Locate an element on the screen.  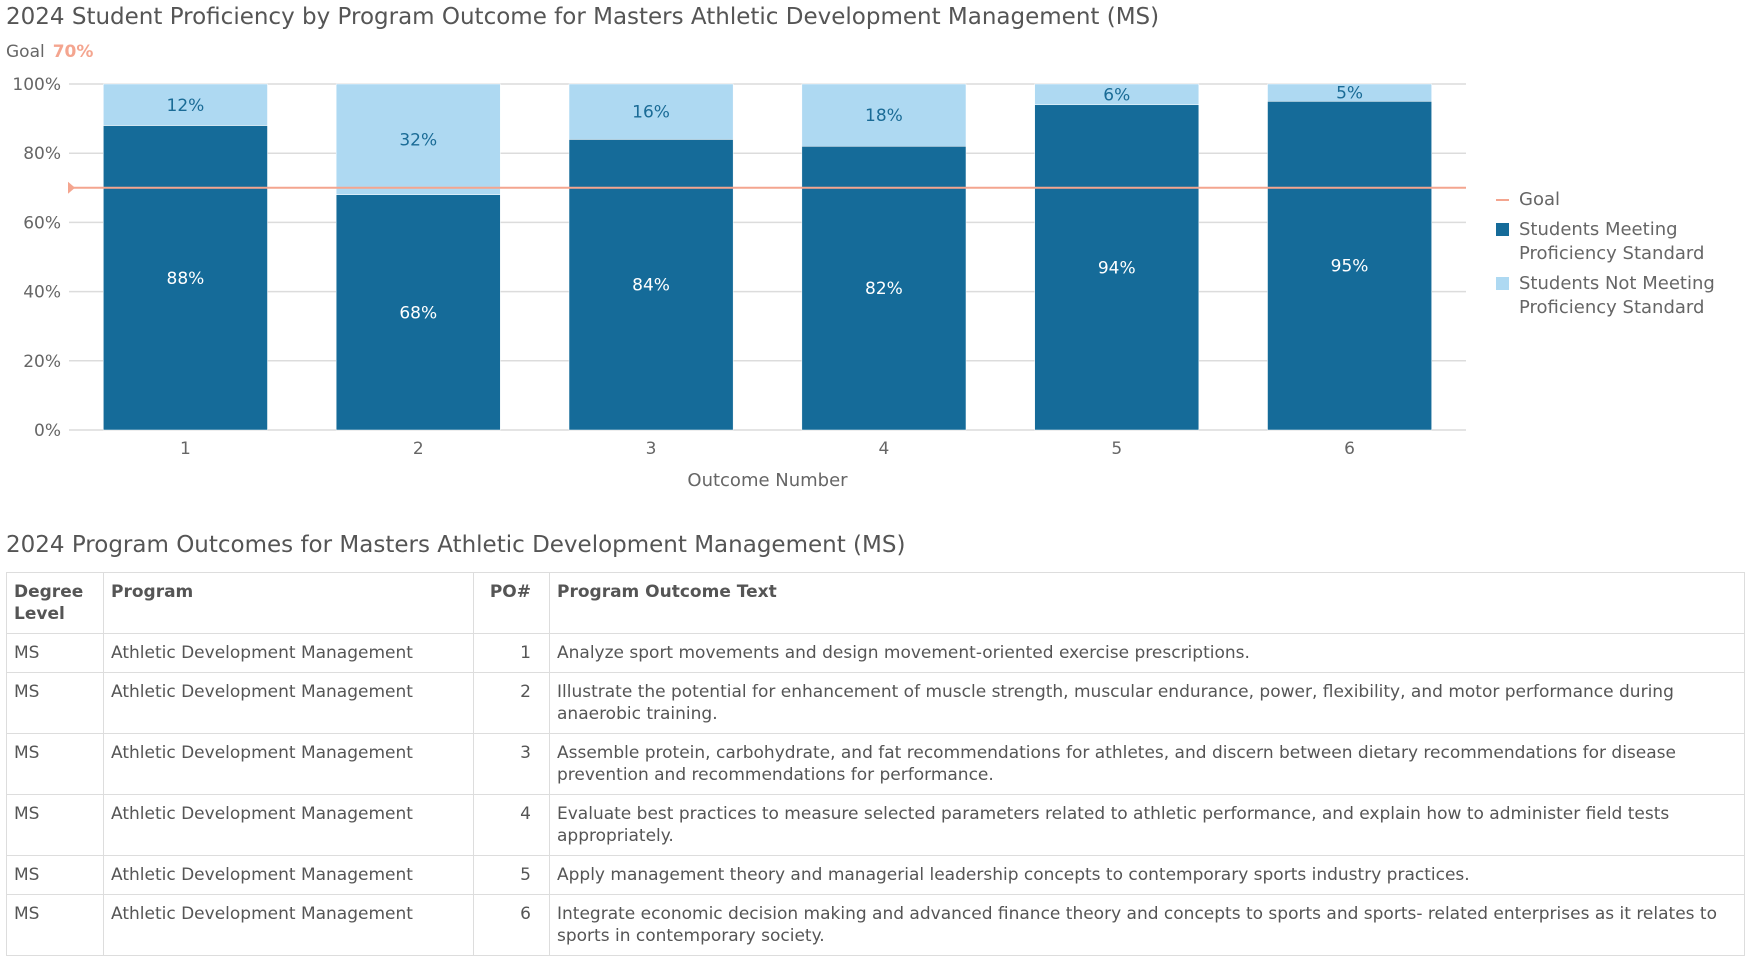
y-tick-label: 100% is located at coordinates (36, 85).